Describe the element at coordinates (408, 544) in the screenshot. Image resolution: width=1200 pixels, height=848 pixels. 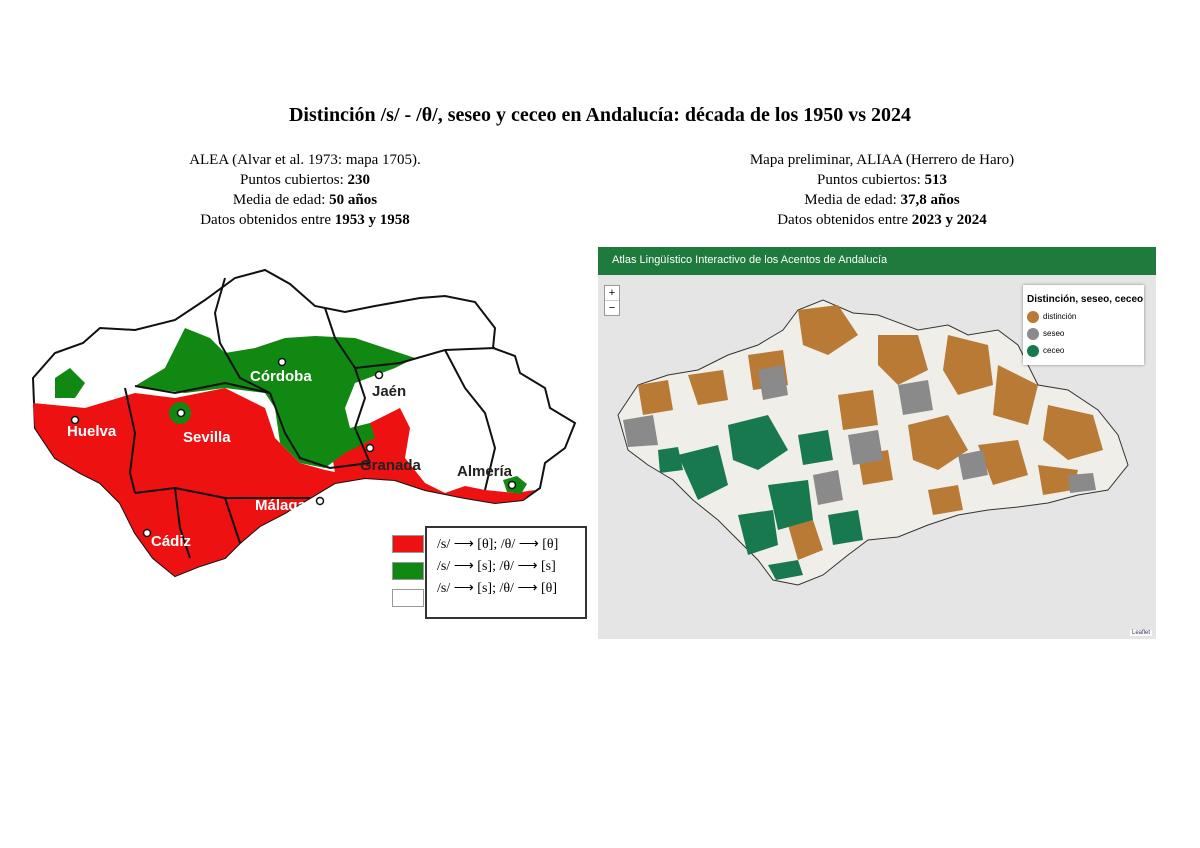
I see `legend-swatch-red` at that location.